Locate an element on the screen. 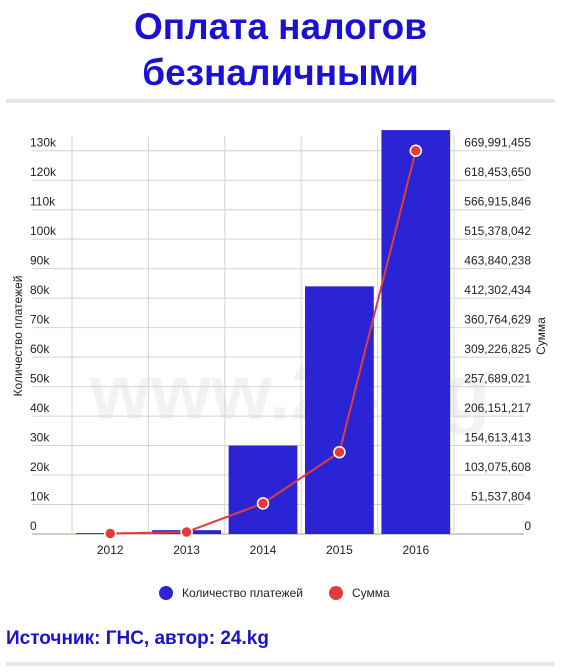 This screenshot has width=561, height=672. bar-2015 is located at coordinates (339, 410).